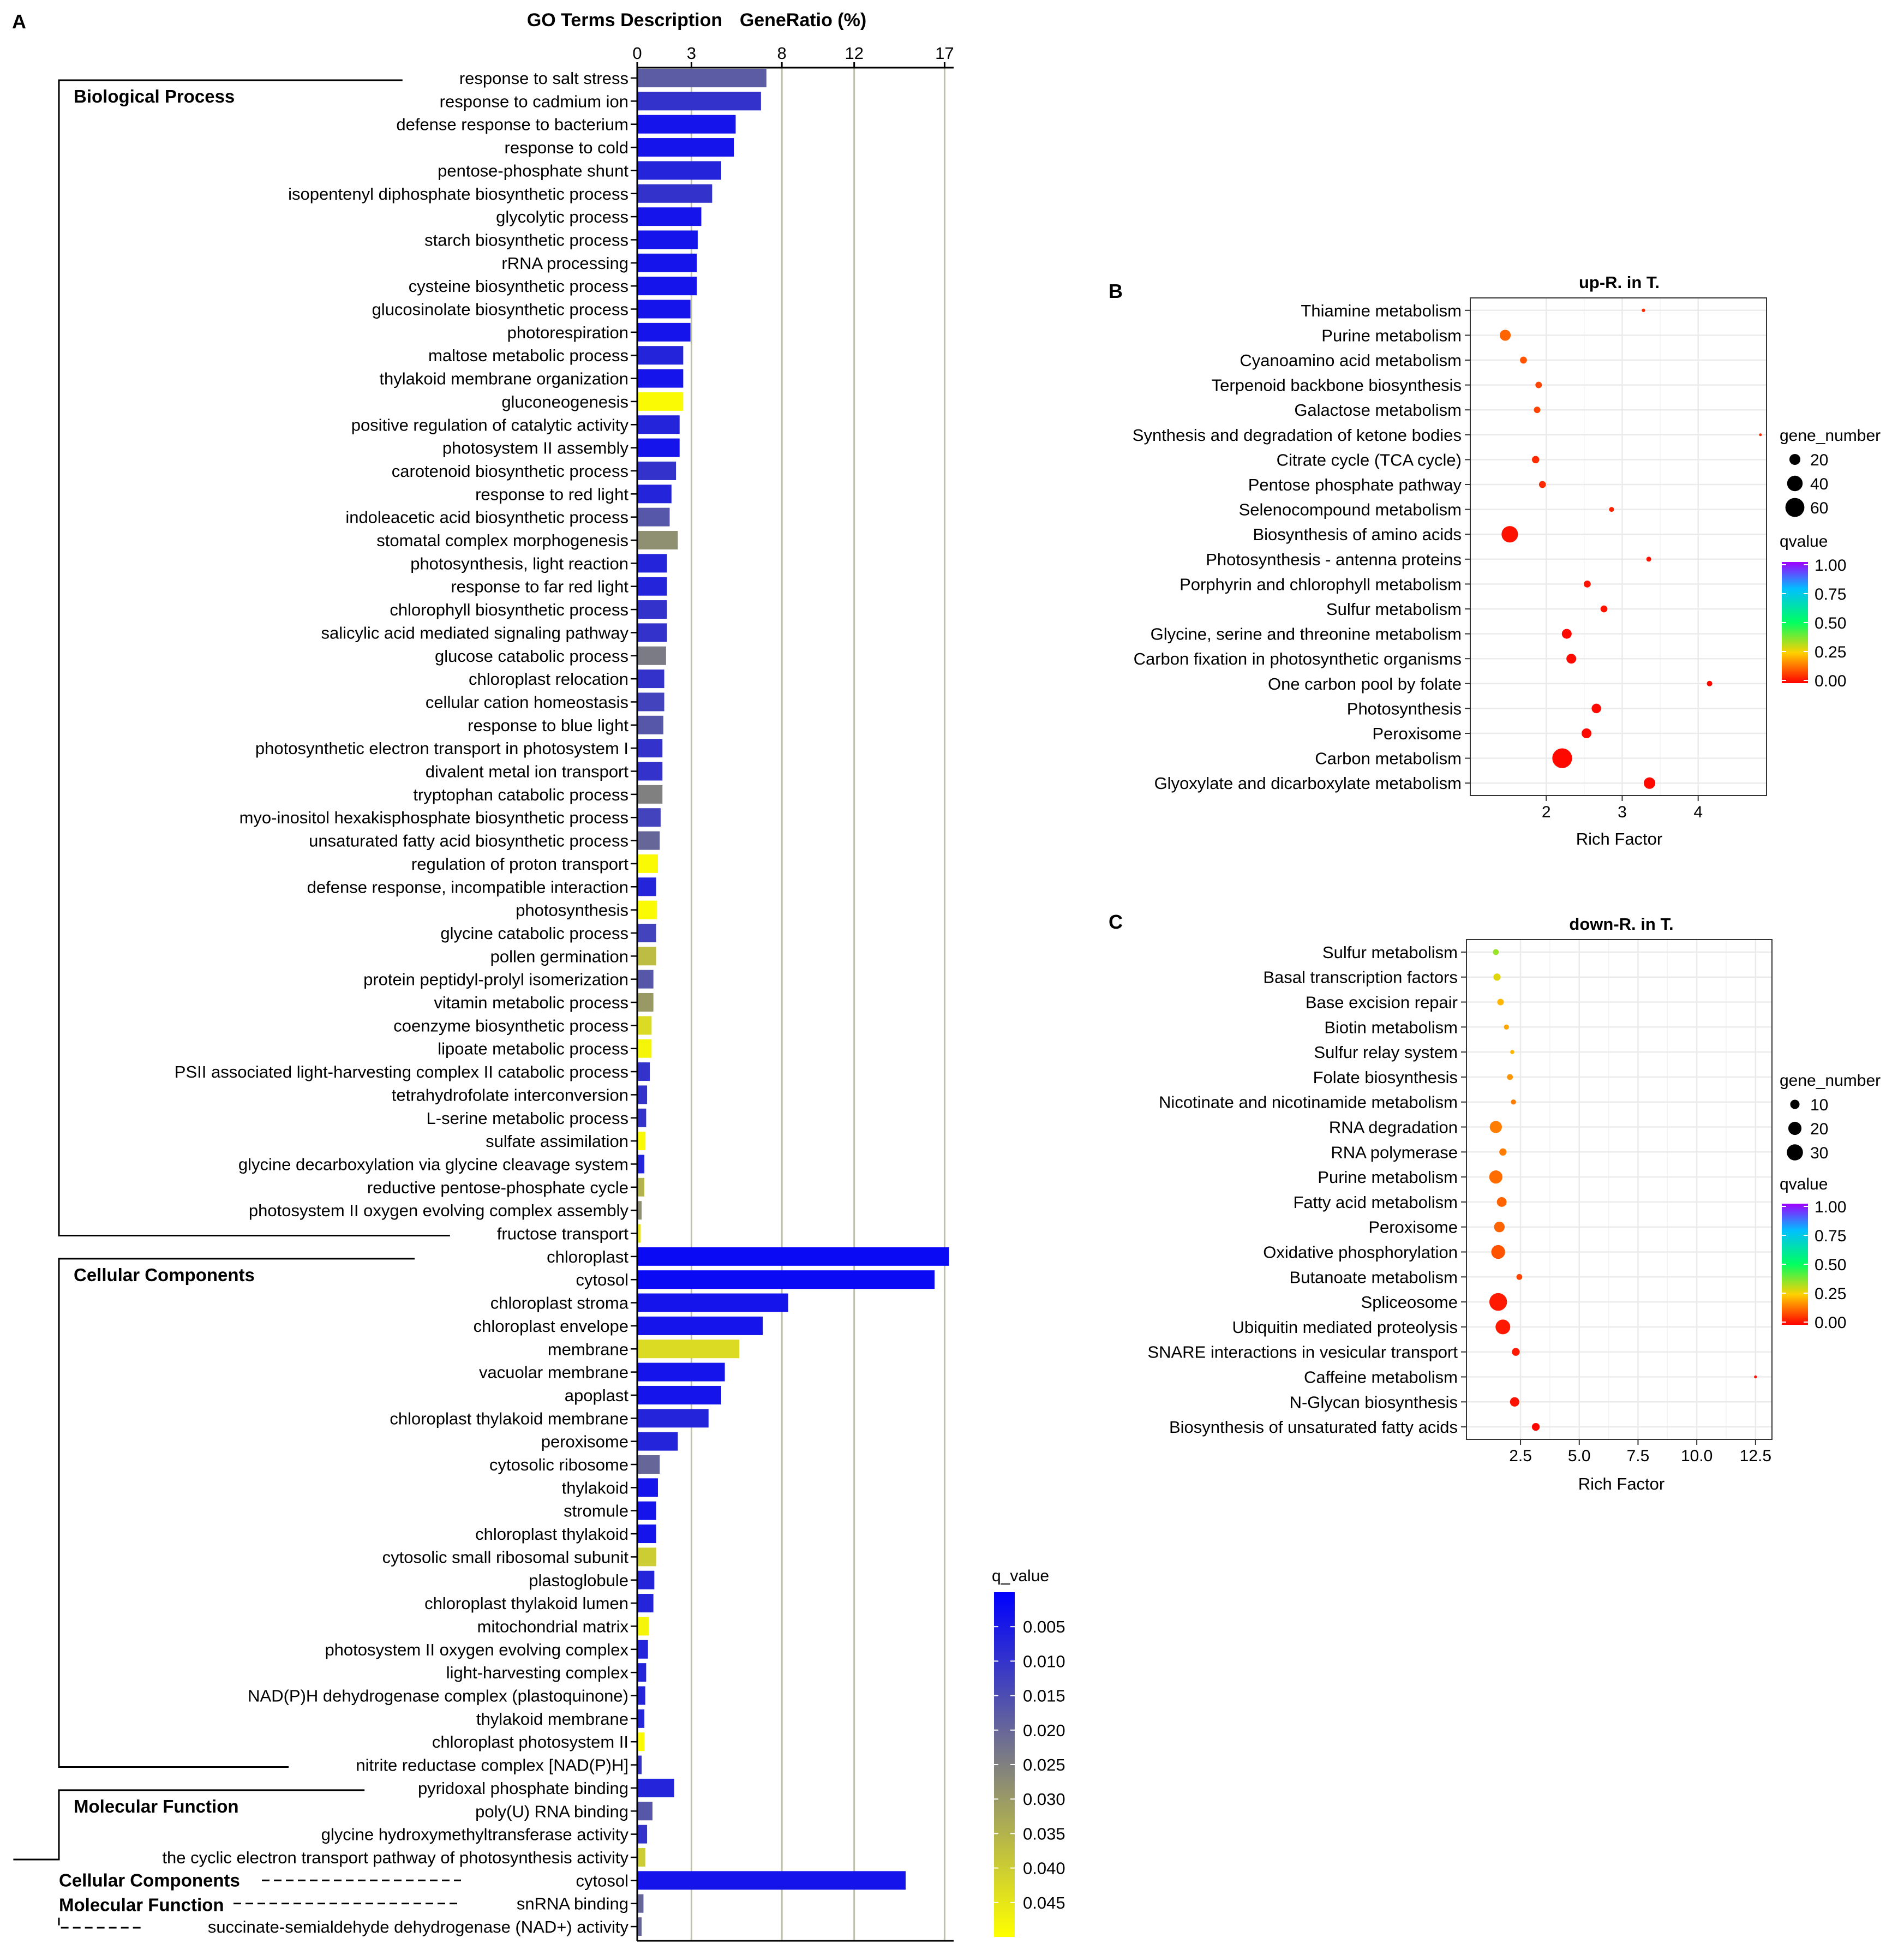 This screenshot has height=1949, width=1904. I want to click on pathway-label: Caffeine metabolism, so click(1381, 1377).